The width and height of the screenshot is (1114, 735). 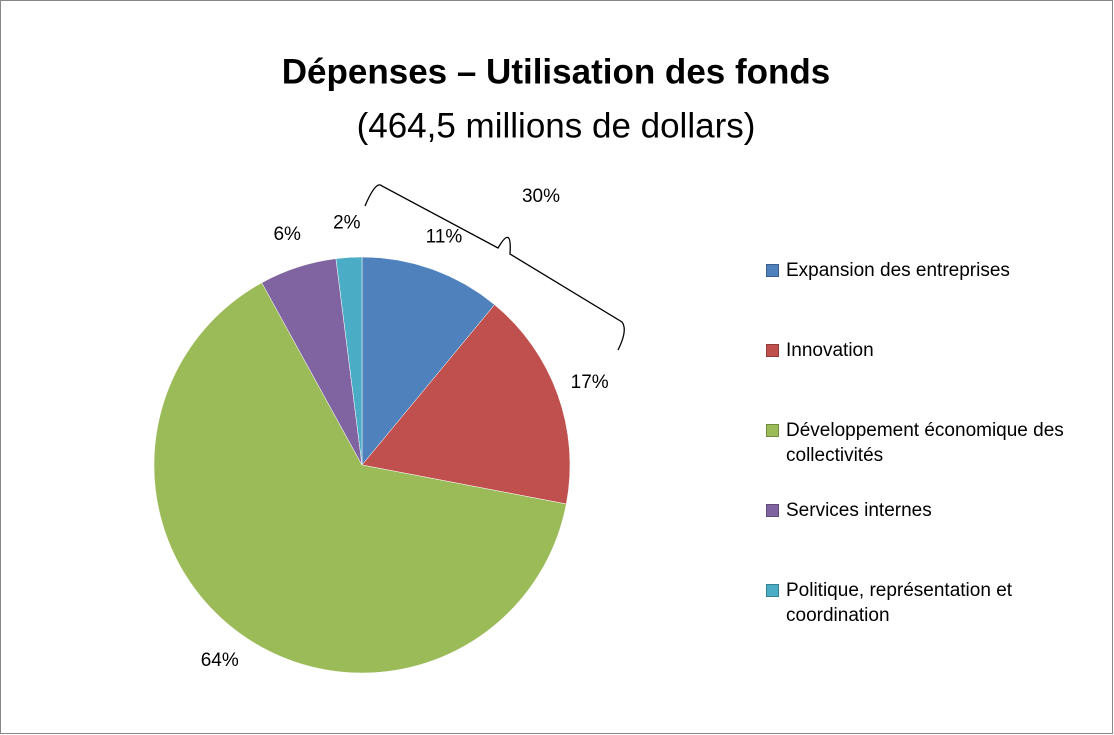 I want to click on data-label: 6%, so click(x=287, y=234).